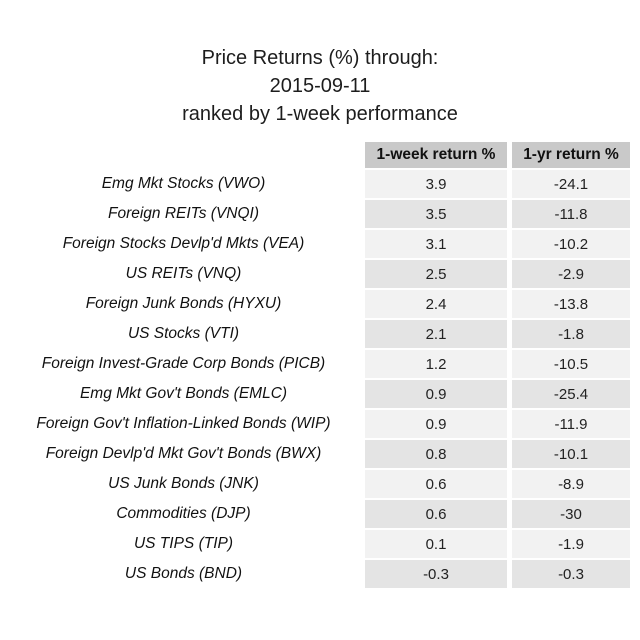 The image size is (640, 640). I want to click on yr-return-cell: -8.9, so click(571, 484).